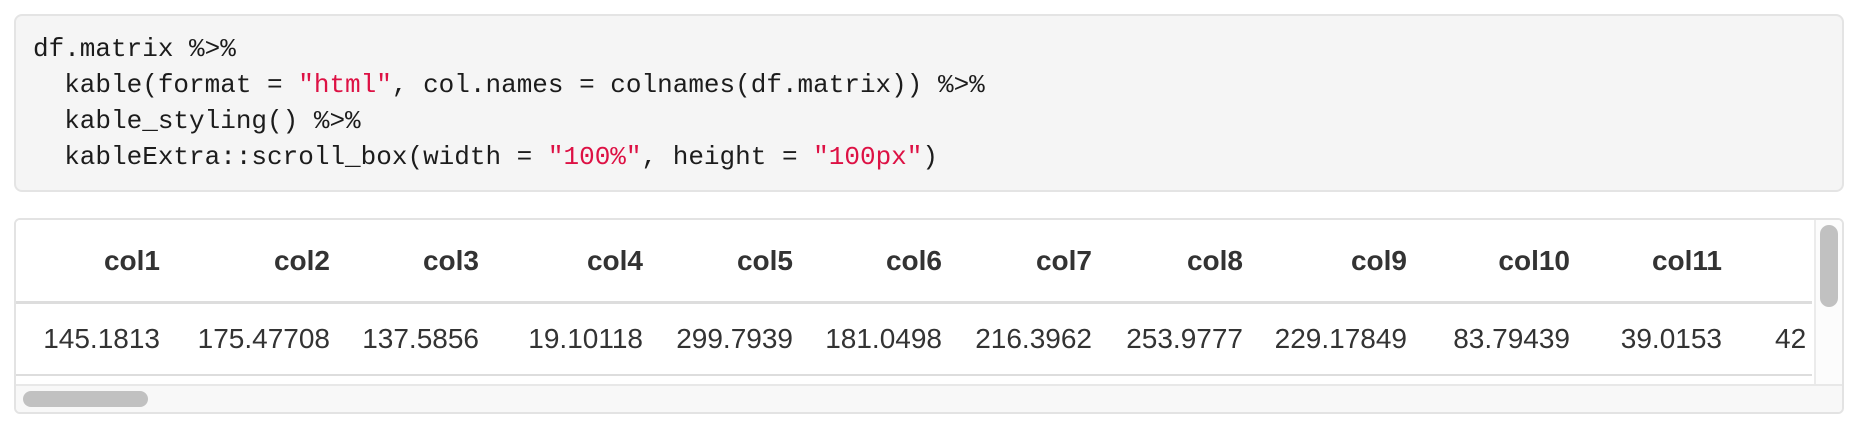  I want to click on column-header: col3, so click(417, 262).